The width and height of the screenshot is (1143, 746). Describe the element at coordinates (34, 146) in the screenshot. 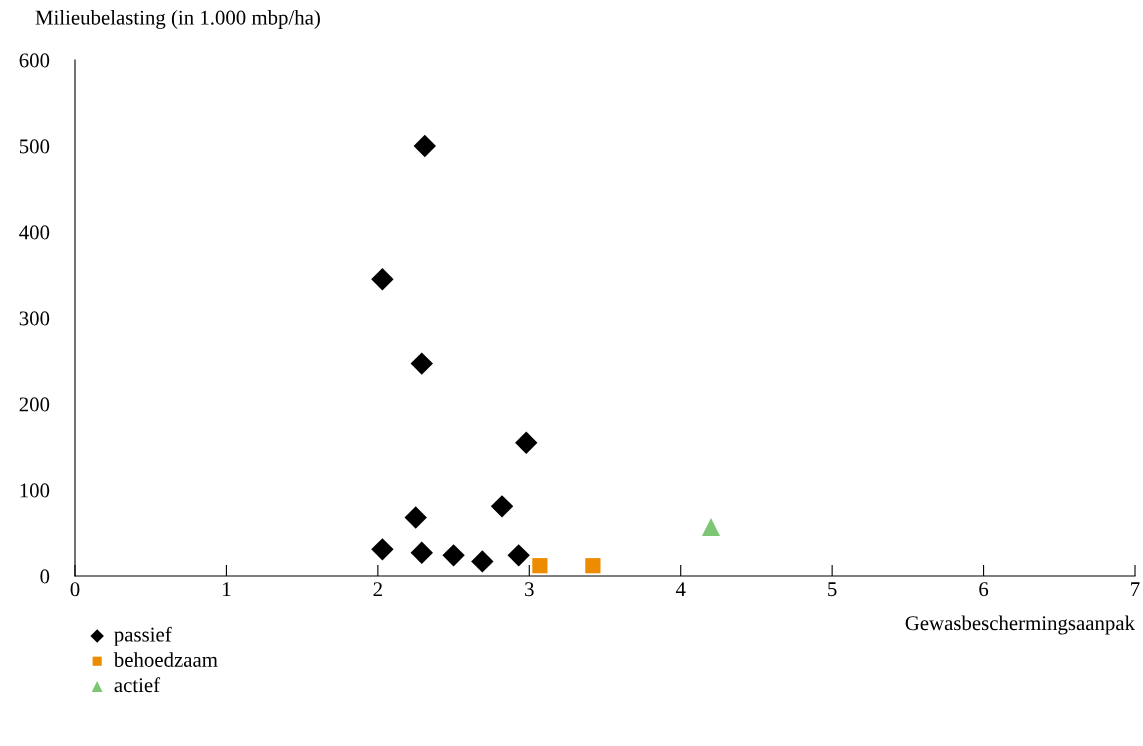

I see `y-tick-label: 500` at that location.